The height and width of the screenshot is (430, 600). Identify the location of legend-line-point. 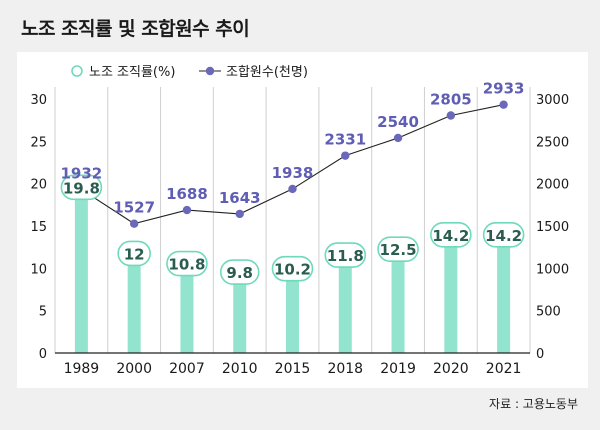
(210, 71).